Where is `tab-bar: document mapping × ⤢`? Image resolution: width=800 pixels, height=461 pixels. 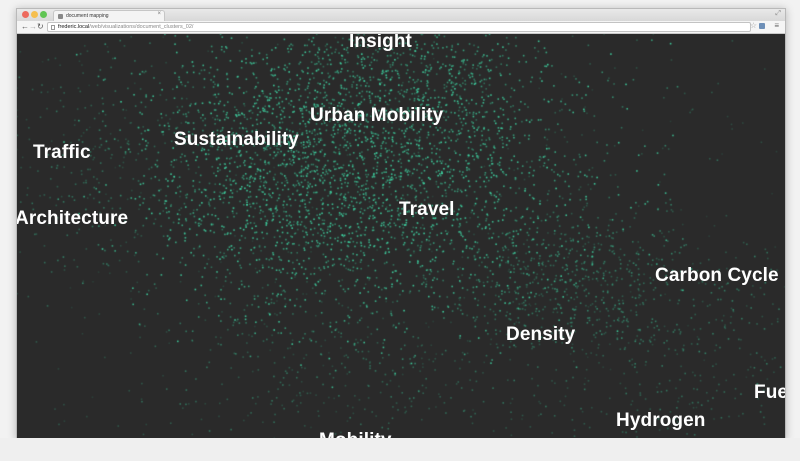
tab-bar: document mapping × ⤢ is located at coordinates (401, 15).